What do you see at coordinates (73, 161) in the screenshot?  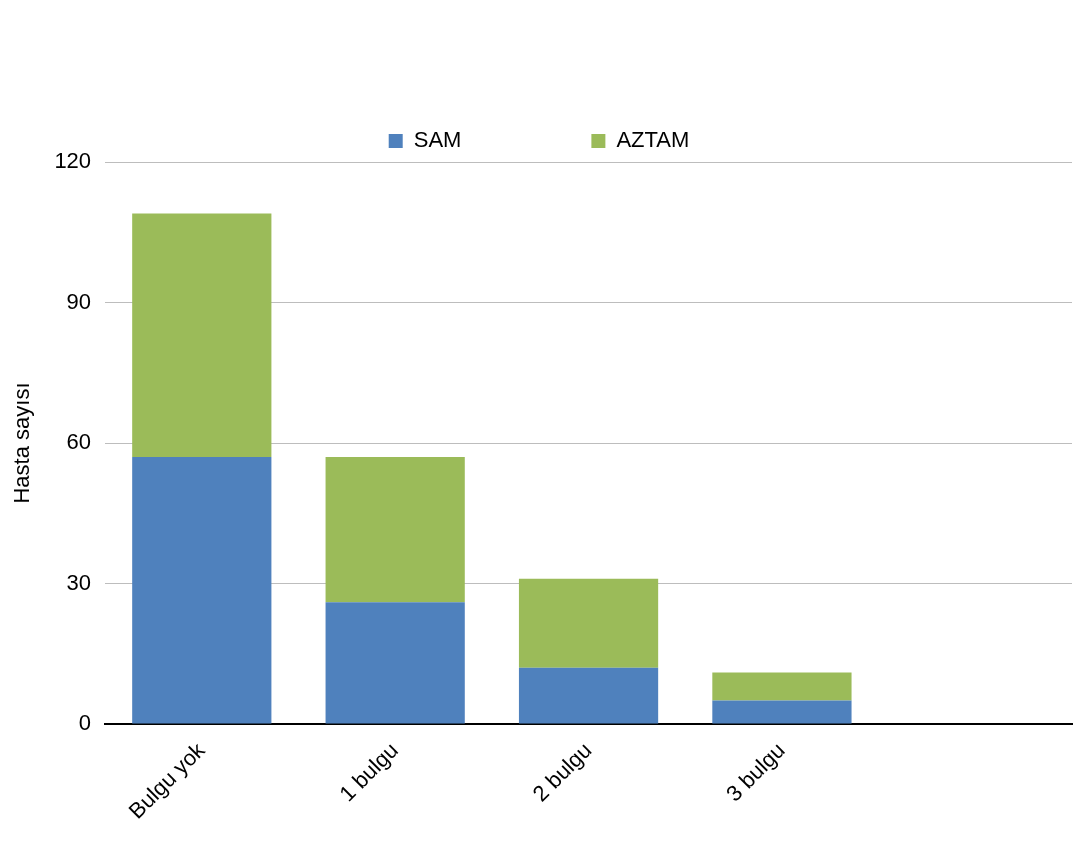 I see `y-tick-label: 120` at bounding box center [73, 161].